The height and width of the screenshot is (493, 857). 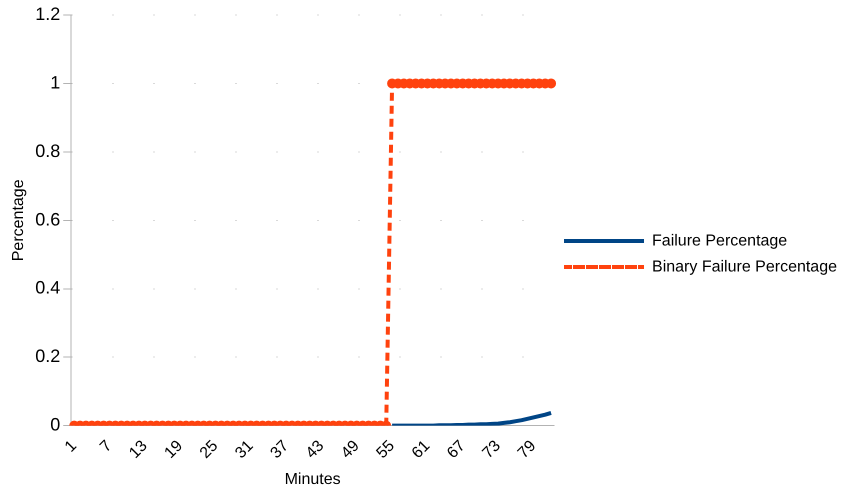 I want to click on y-tick-label: 0.4, so click(x=47, y=288).